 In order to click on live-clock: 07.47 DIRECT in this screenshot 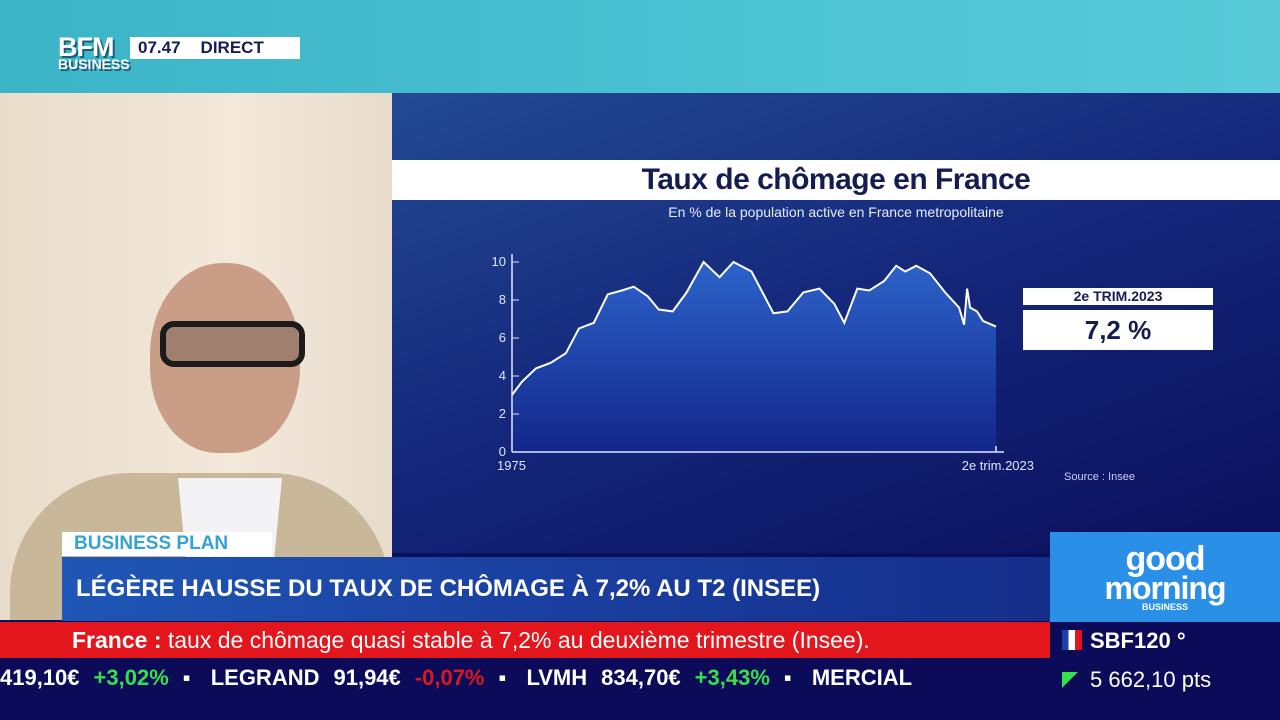, I will do `click(215, 48)`.